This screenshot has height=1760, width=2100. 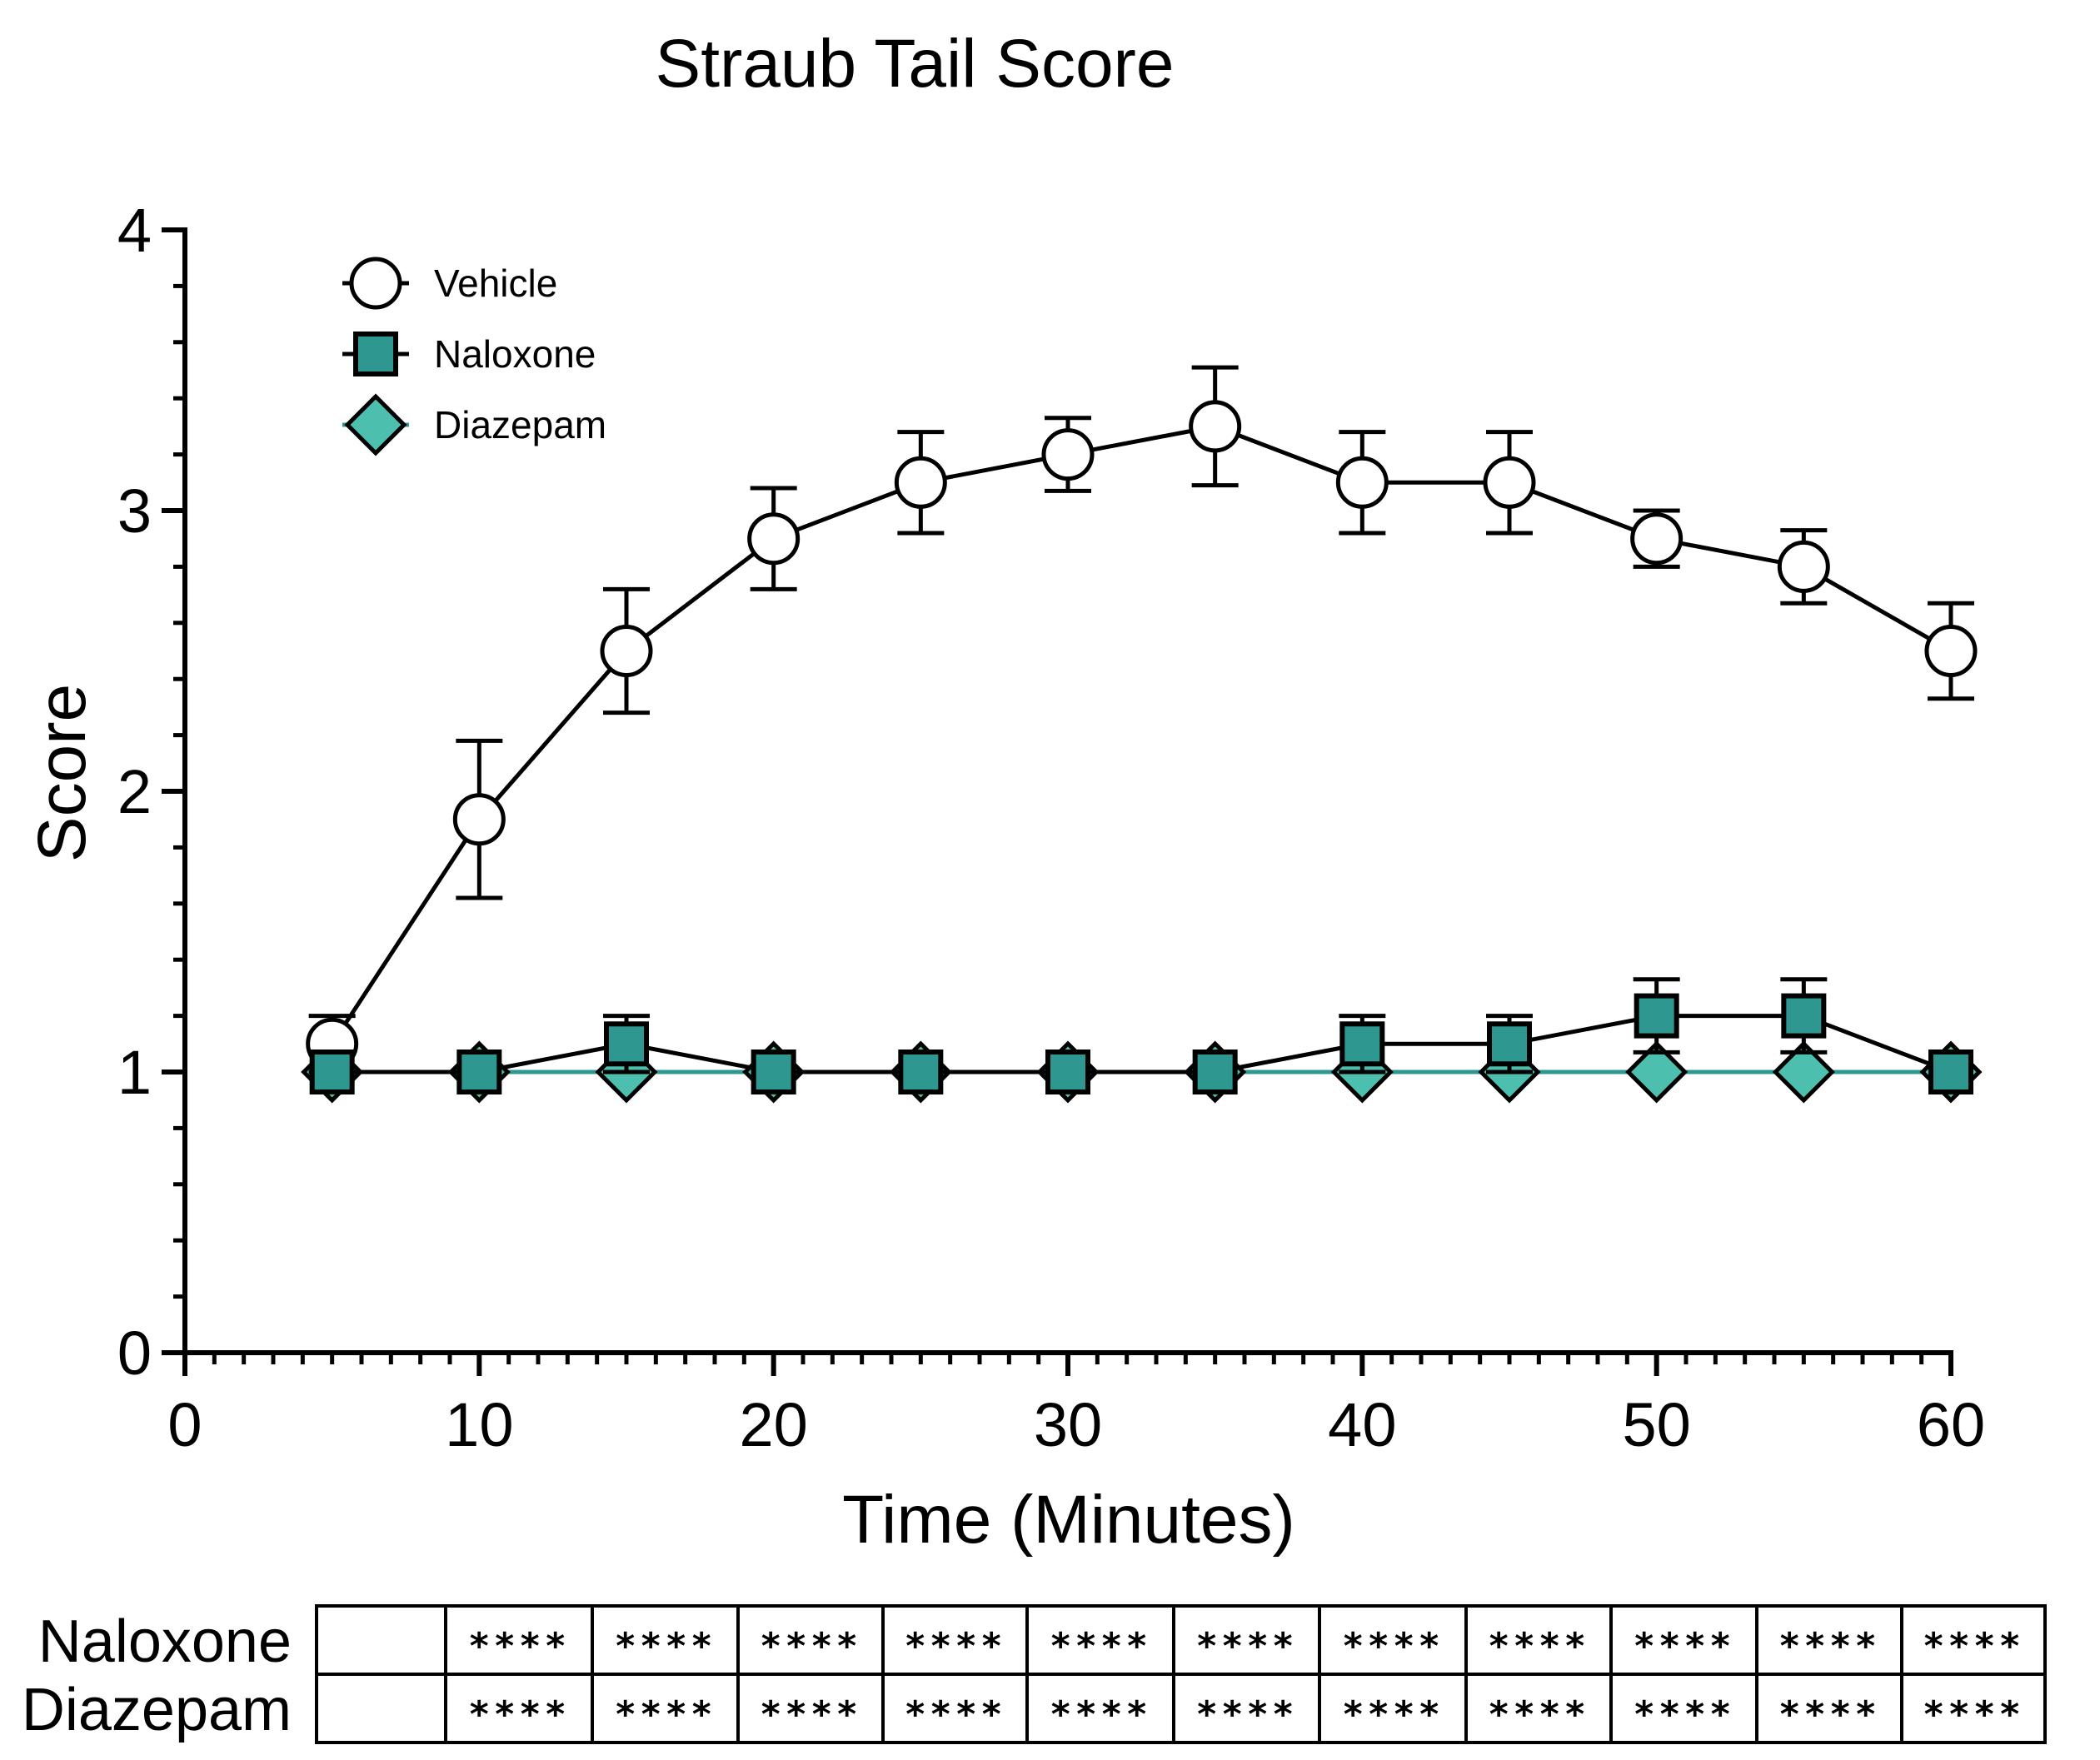 What do you see at coordinates (62, 773) in the screenshot?
I see `y-axis-title: Score` at bounding box center [62, 773].